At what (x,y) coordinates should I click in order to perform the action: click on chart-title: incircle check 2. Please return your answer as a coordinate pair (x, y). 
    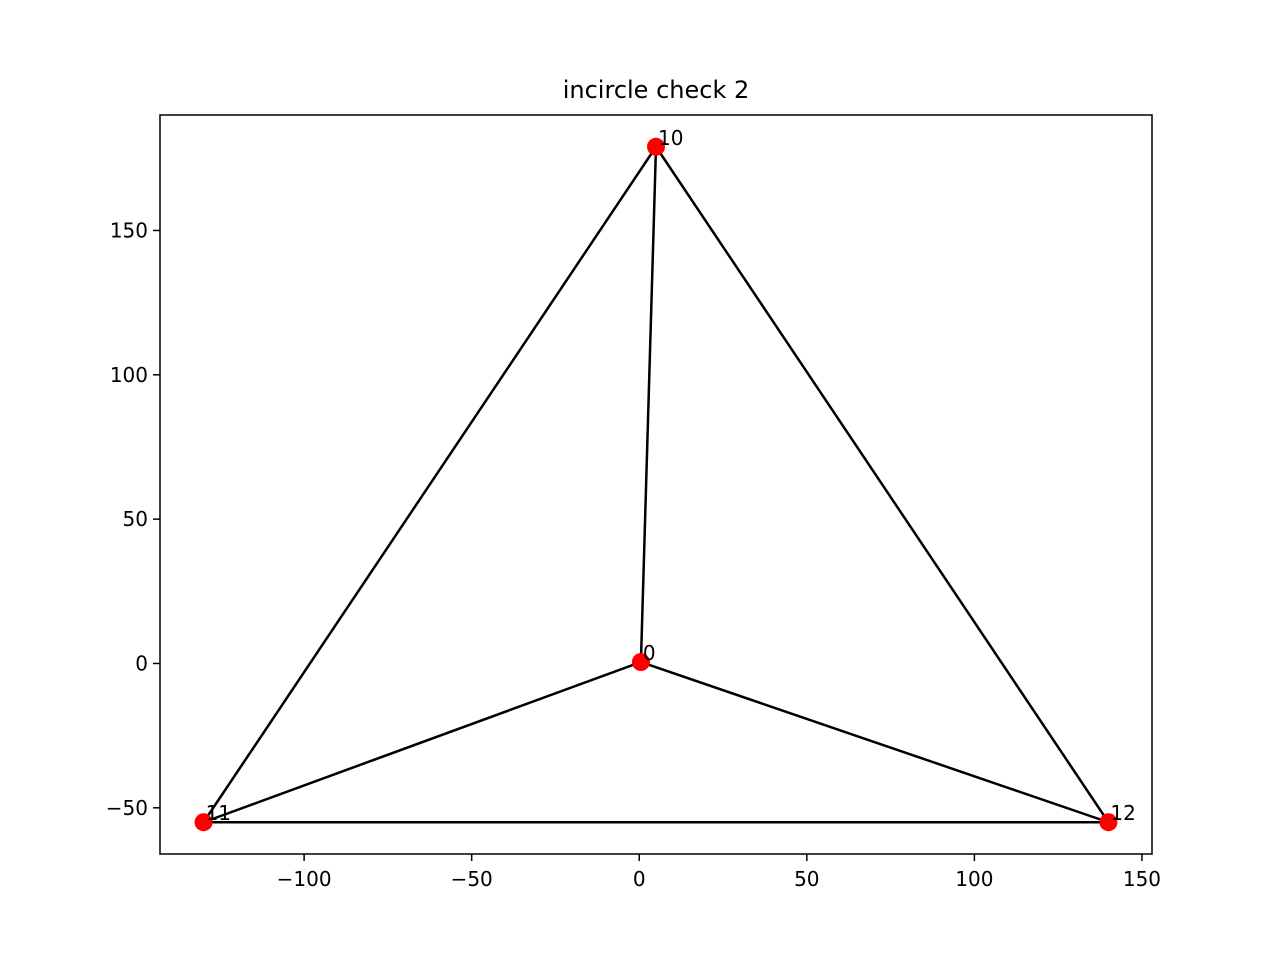
    Looking at the image, I should click on (656, 90).